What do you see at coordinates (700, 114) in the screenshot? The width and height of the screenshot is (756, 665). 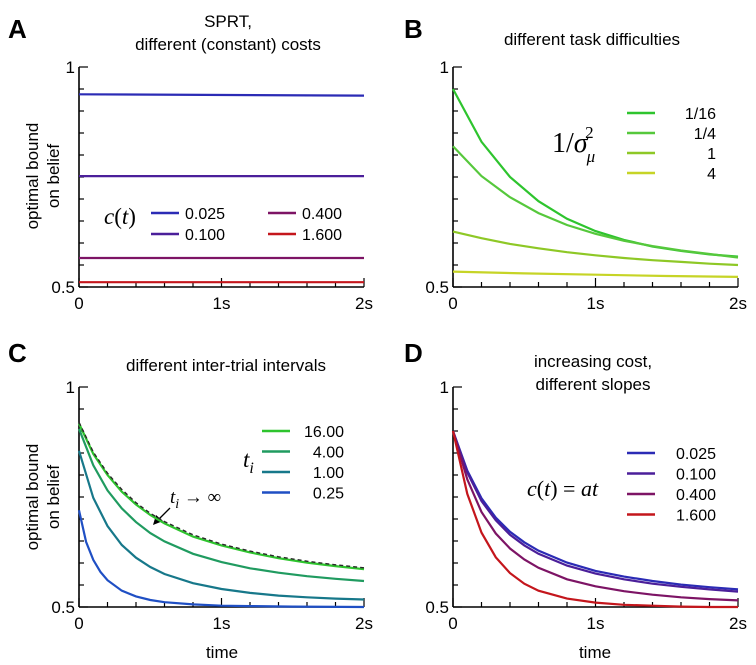 I see `panel-b-legend-label: 1/16` at bounding box center [700, 114].